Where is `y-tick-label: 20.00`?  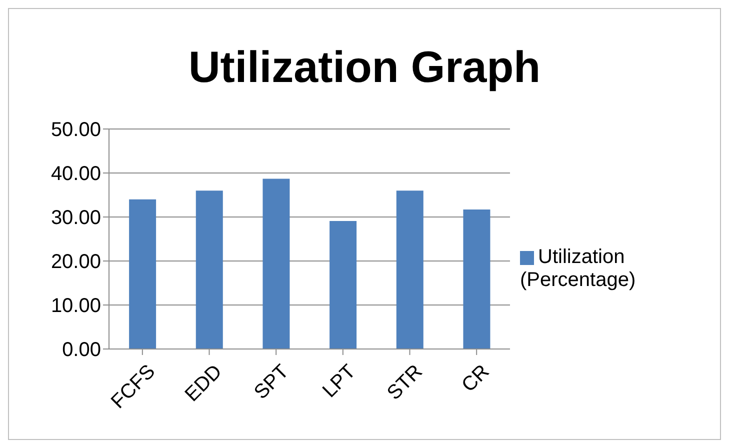 y-tick-label: 20.00 is located at coordinates (75, 262).